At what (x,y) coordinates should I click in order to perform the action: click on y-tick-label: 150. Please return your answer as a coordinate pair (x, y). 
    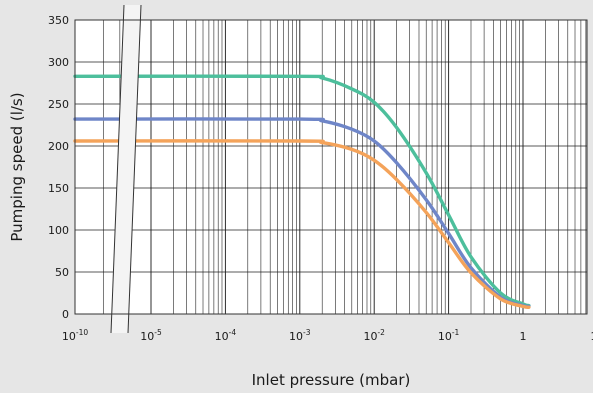
    Looking at the image, I should click on (58, 188).